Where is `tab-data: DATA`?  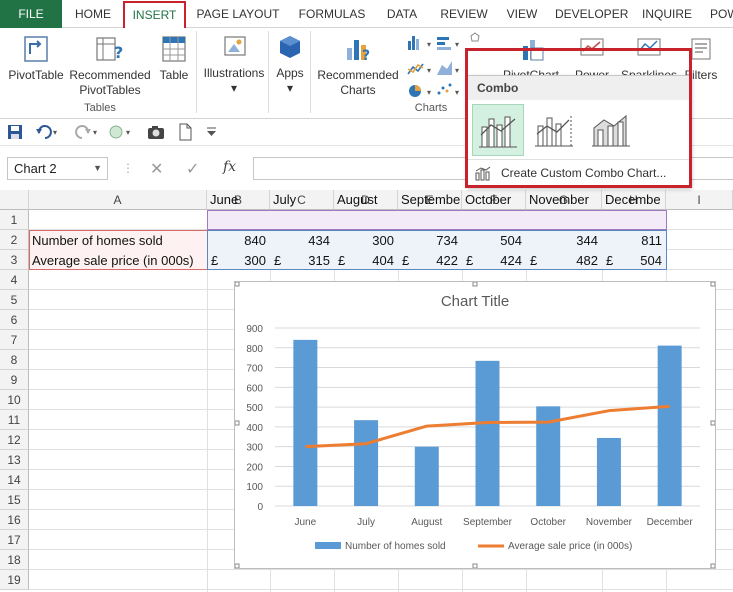 tab-data: DATA is located at coordinates (402, 14).